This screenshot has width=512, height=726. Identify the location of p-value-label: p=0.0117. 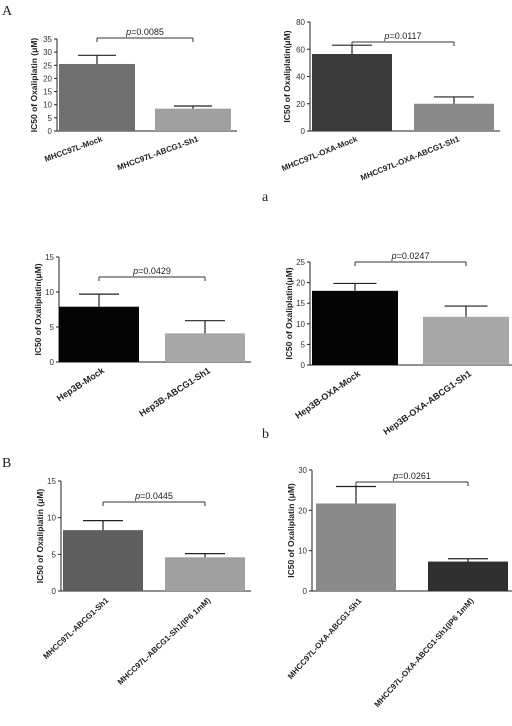
(402, 36).